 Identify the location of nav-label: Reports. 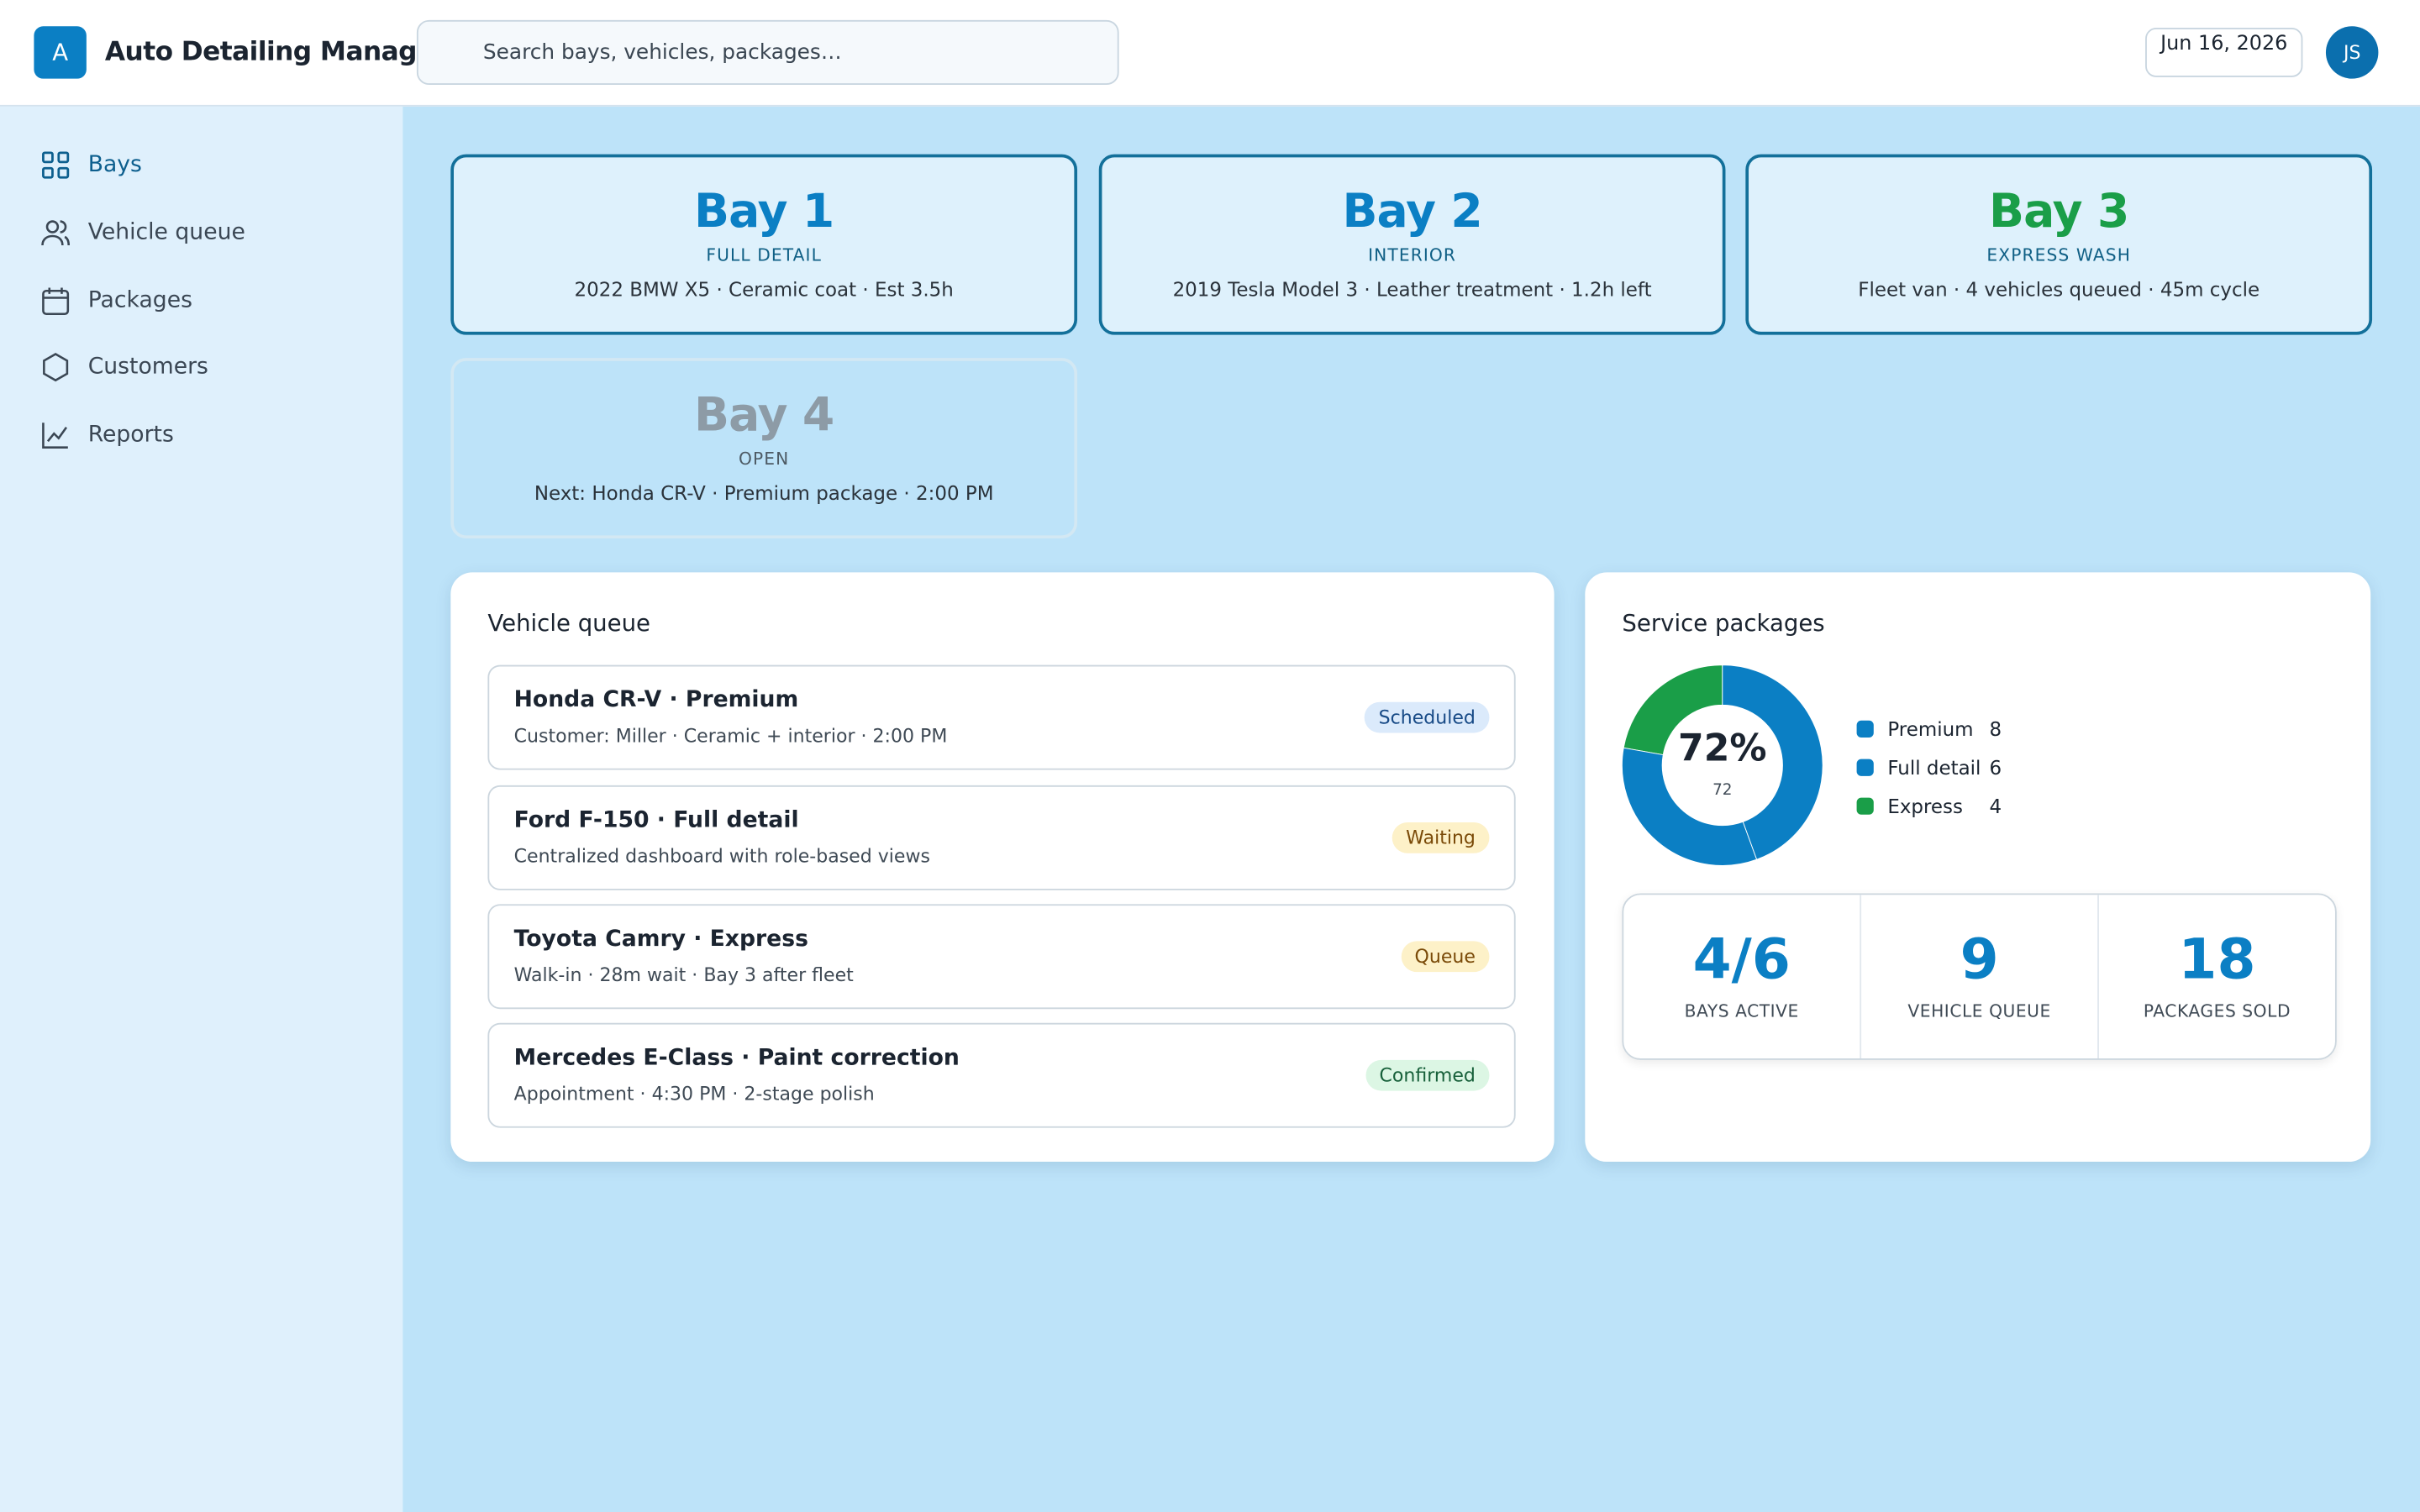
(130, 435).